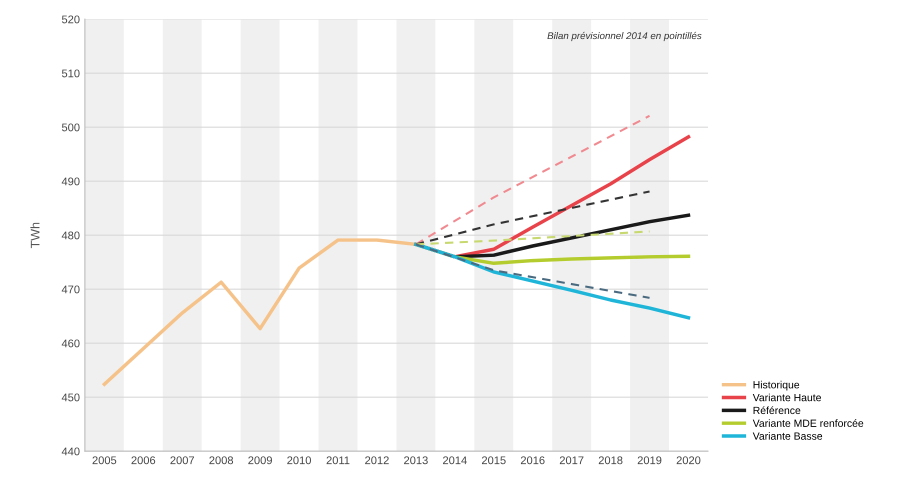 Image resolution: width=903 pixels, height=480 pixels. What do you see at coordinates (71, 181) in the screenshot?
I see `y-tick-label: 490` at bounding box center [71, 181].